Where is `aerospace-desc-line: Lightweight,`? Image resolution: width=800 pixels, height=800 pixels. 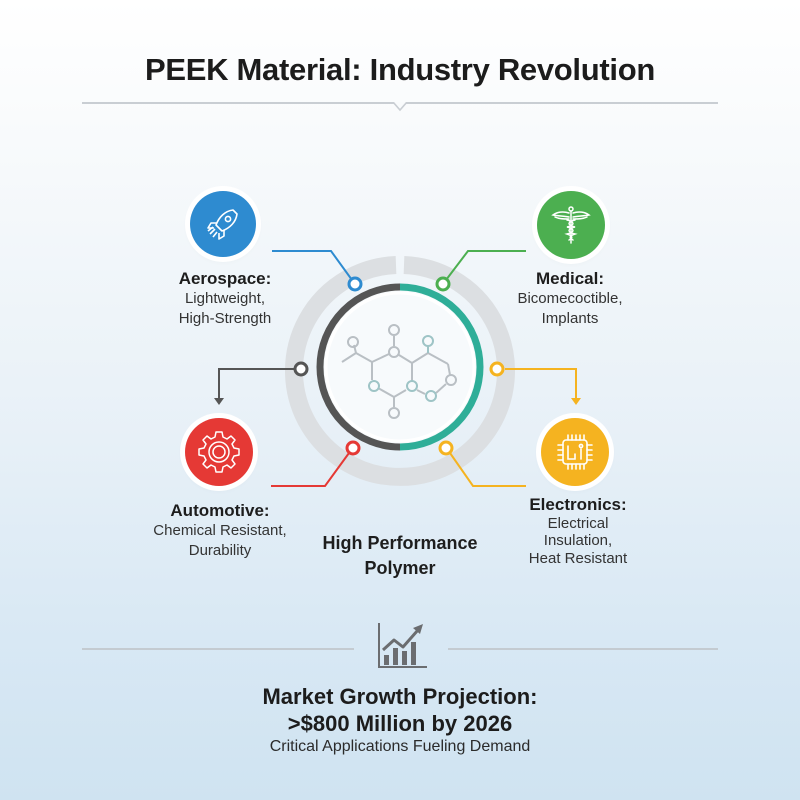
aerospace-desc-line: Lightweight, is located at coordinates (225, 298).